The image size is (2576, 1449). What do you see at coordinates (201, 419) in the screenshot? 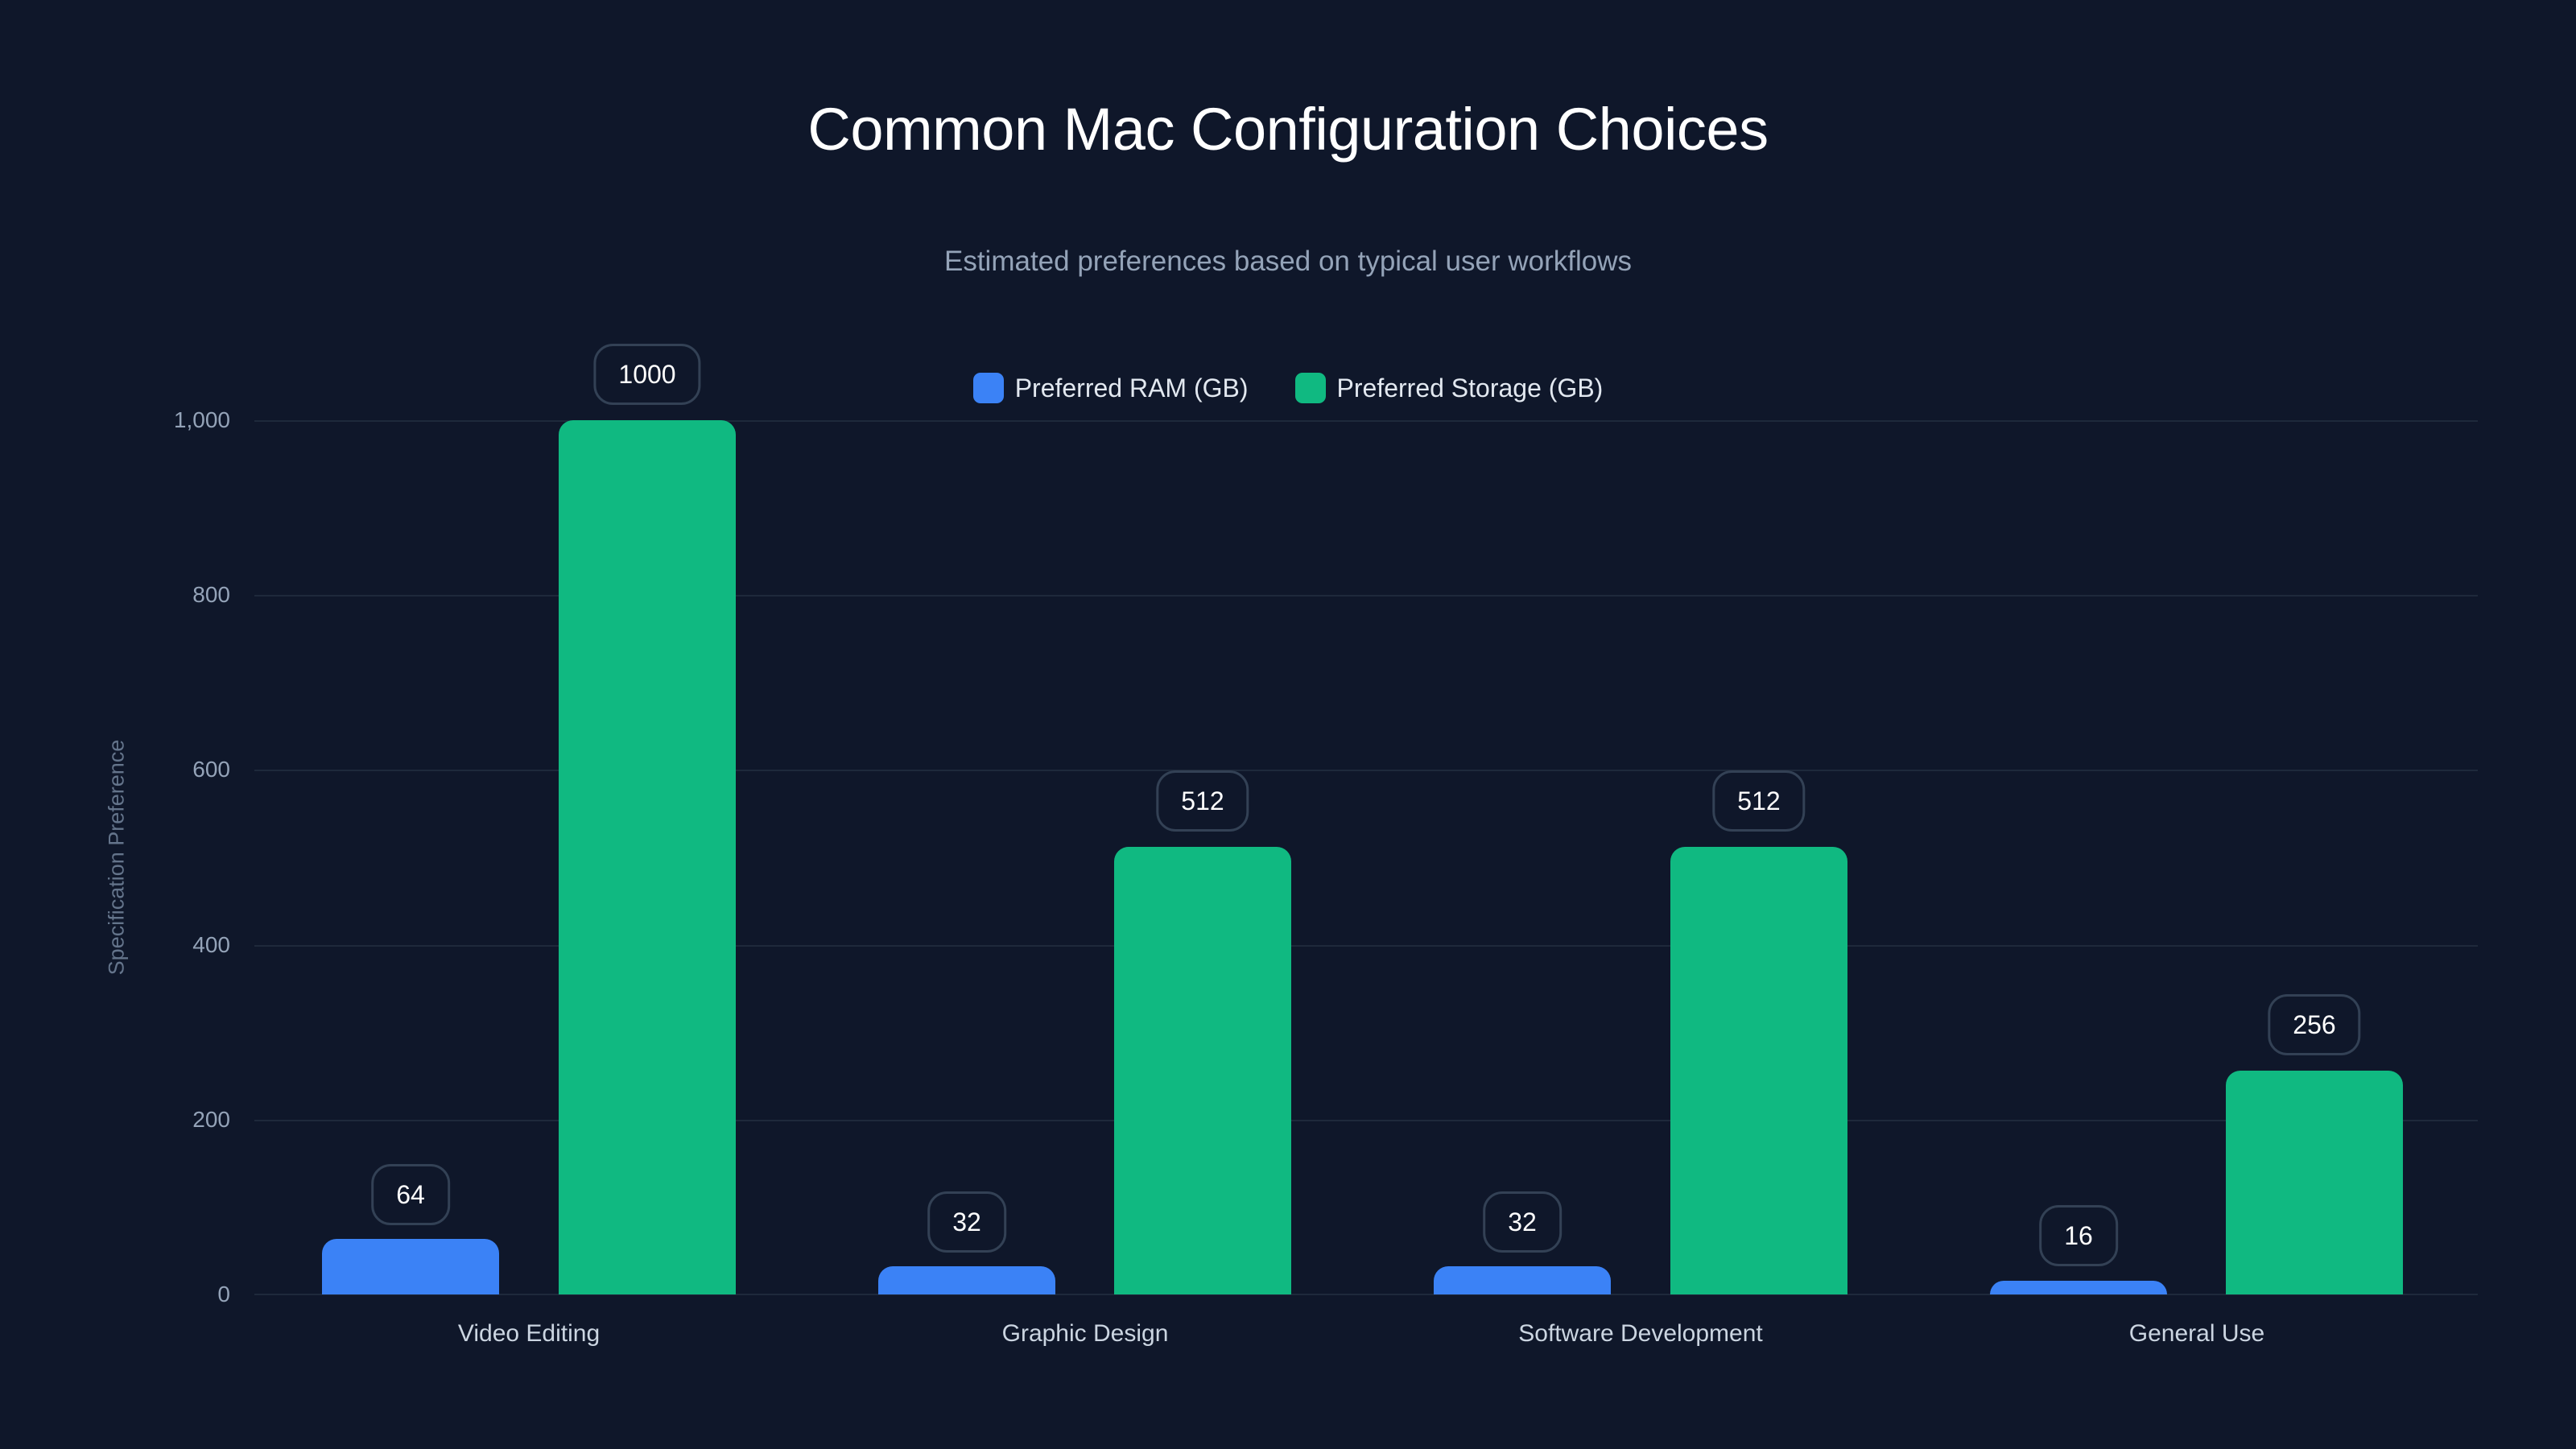
I see `y-tick-1000: 1,000` at bounding box center [201, 419].